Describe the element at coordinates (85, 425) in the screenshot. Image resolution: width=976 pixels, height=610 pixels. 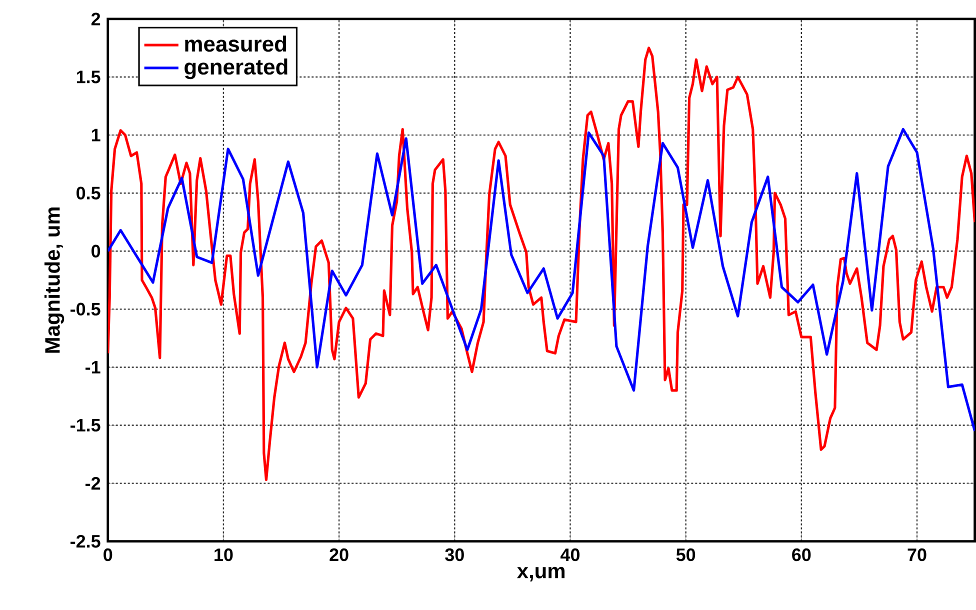
I see `y-tick-label: -1.5` at that location.